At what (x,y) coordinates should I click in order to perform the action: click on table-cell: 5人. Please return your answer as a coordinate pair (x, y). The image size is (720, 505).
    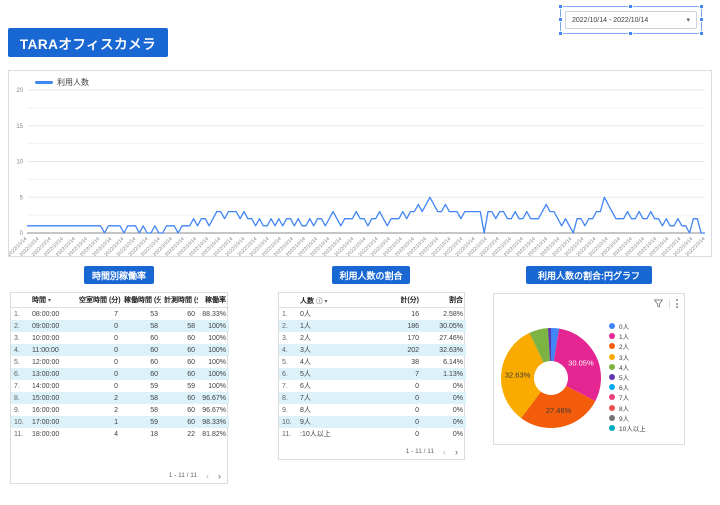
    Looking at the image, I should click on (305, 374).